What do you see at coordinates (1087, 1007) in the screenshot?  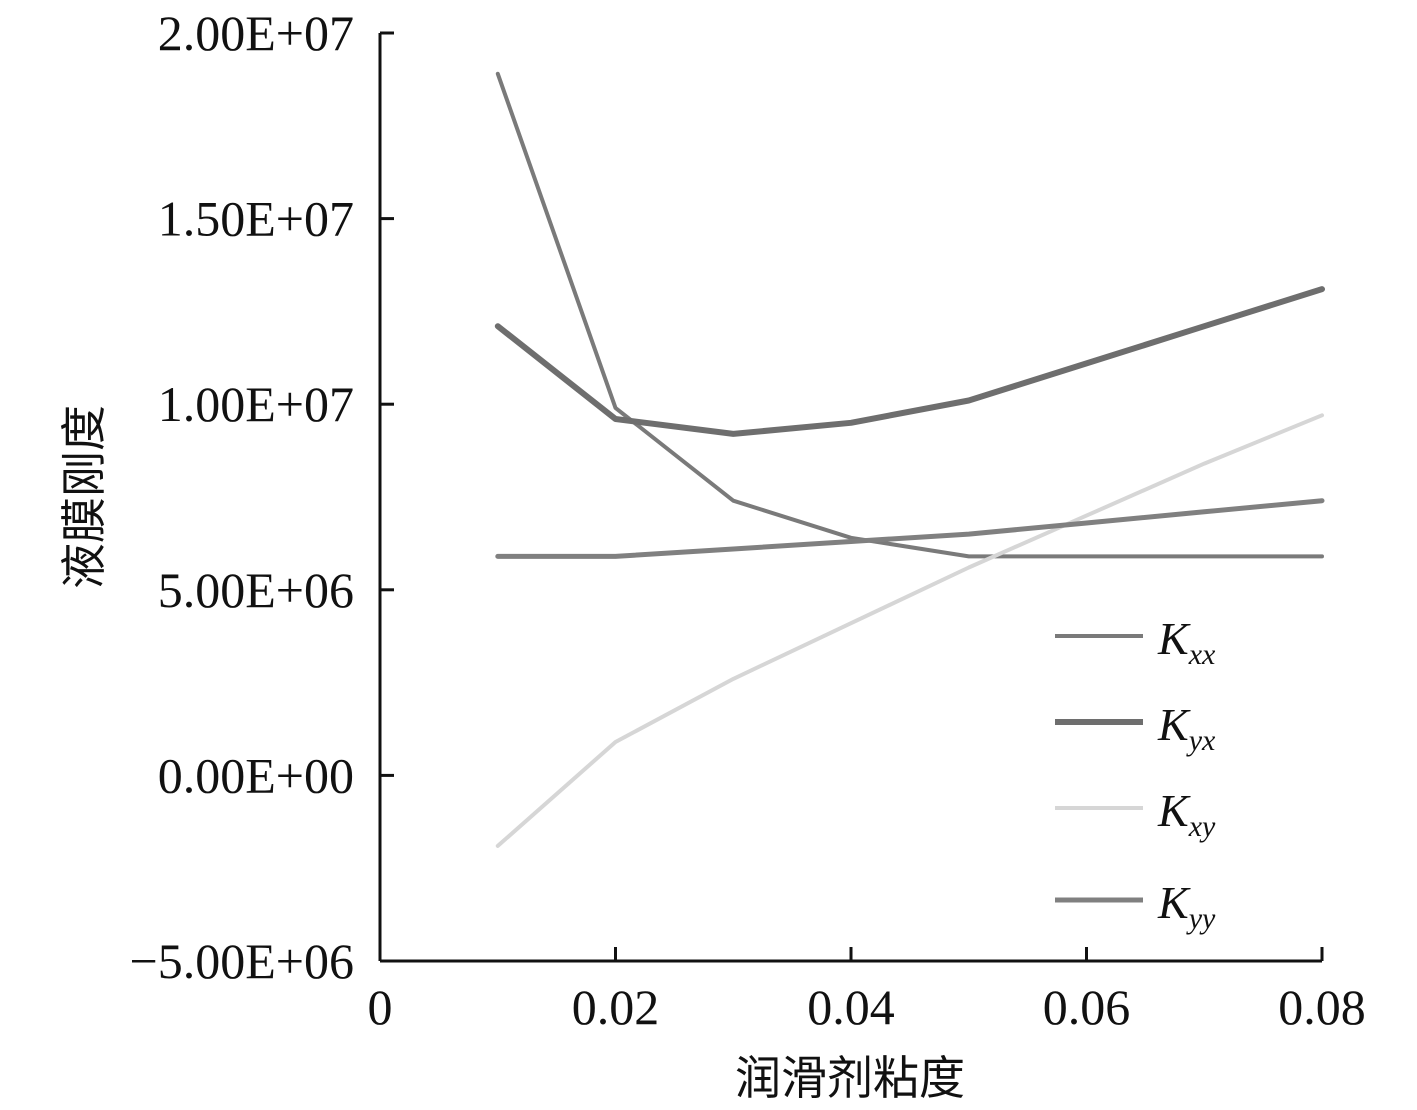 I see `x-tick-label: 0.06` at bounding box center [1087, 1007].